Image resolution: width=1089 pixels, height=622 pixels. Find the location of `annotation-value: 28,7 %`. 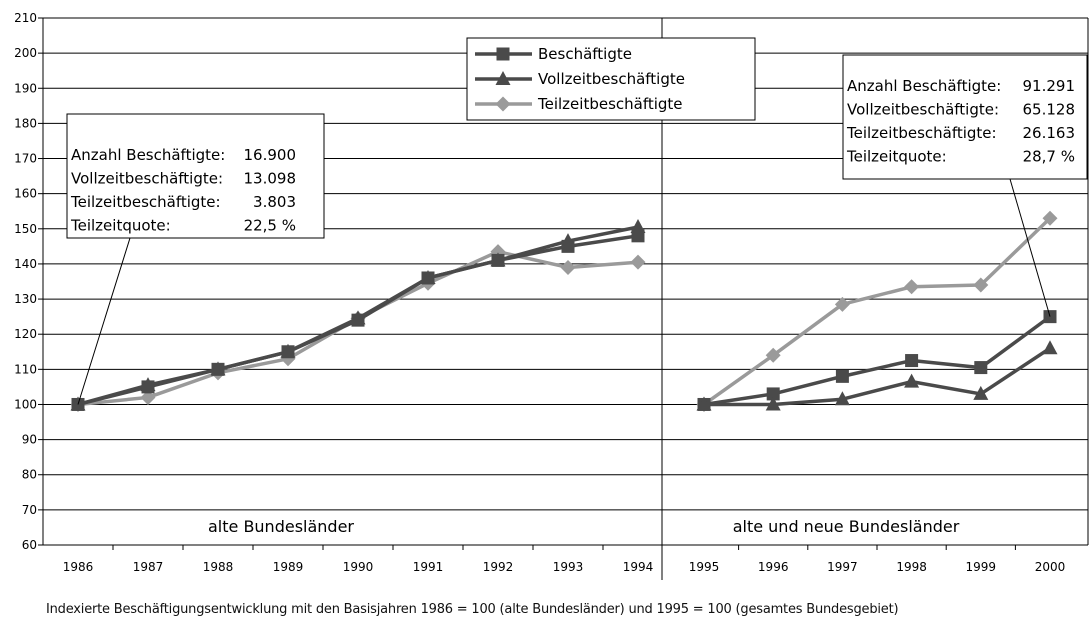

annotation-value: 28,7 % is located at coordinates (1049, 157).